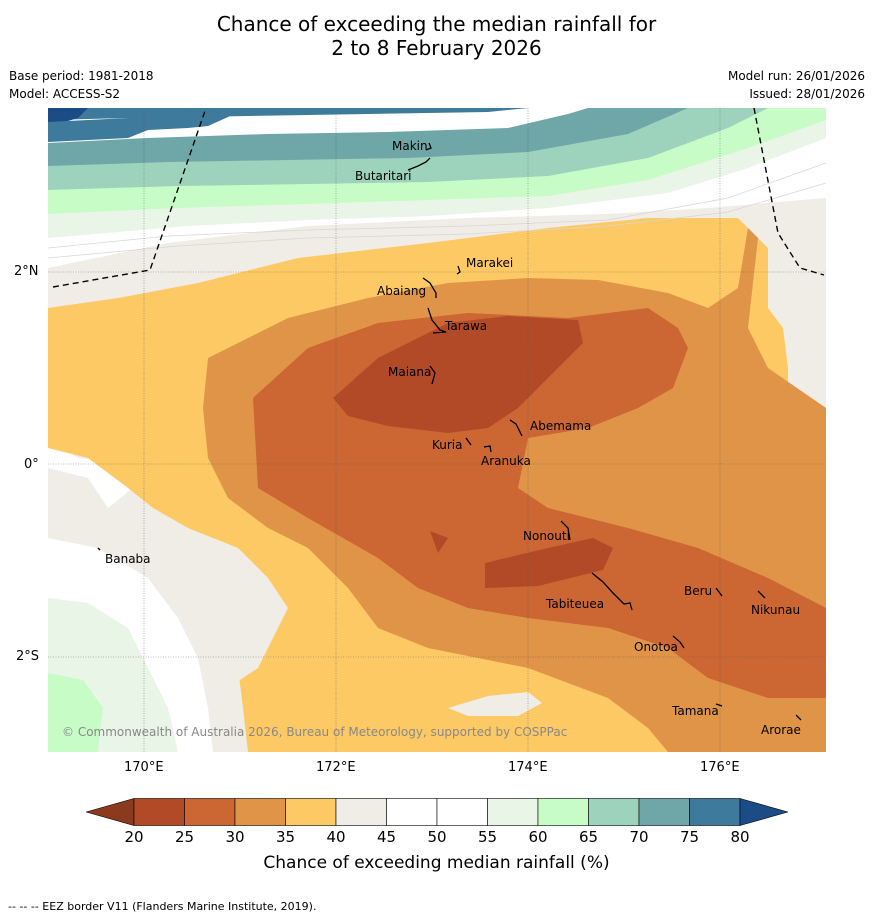  I want to click on band-65-70-north, so click(408, 149).